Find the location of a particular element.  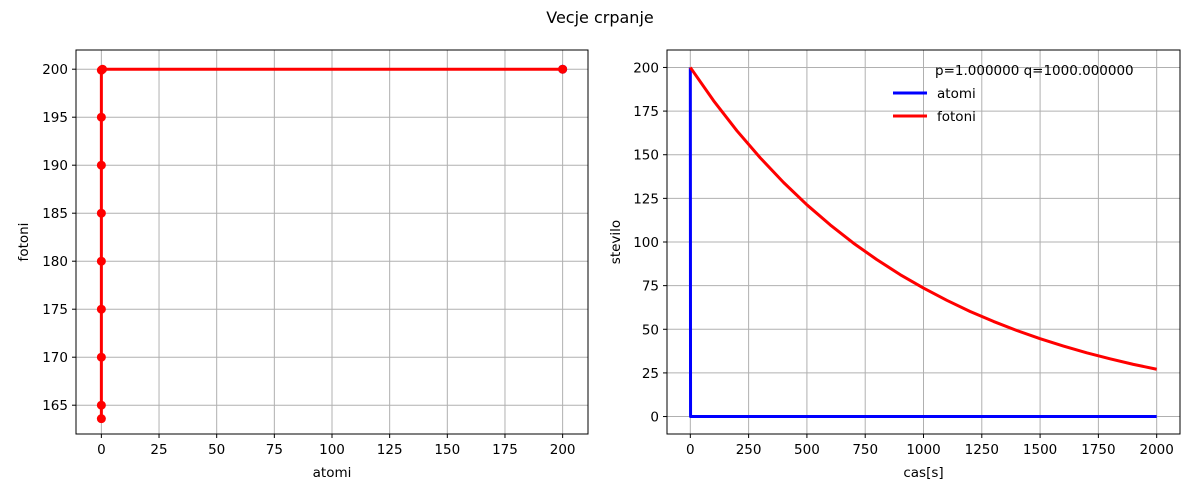

y-tick-label: 150 is located at coordinates (646, 156).